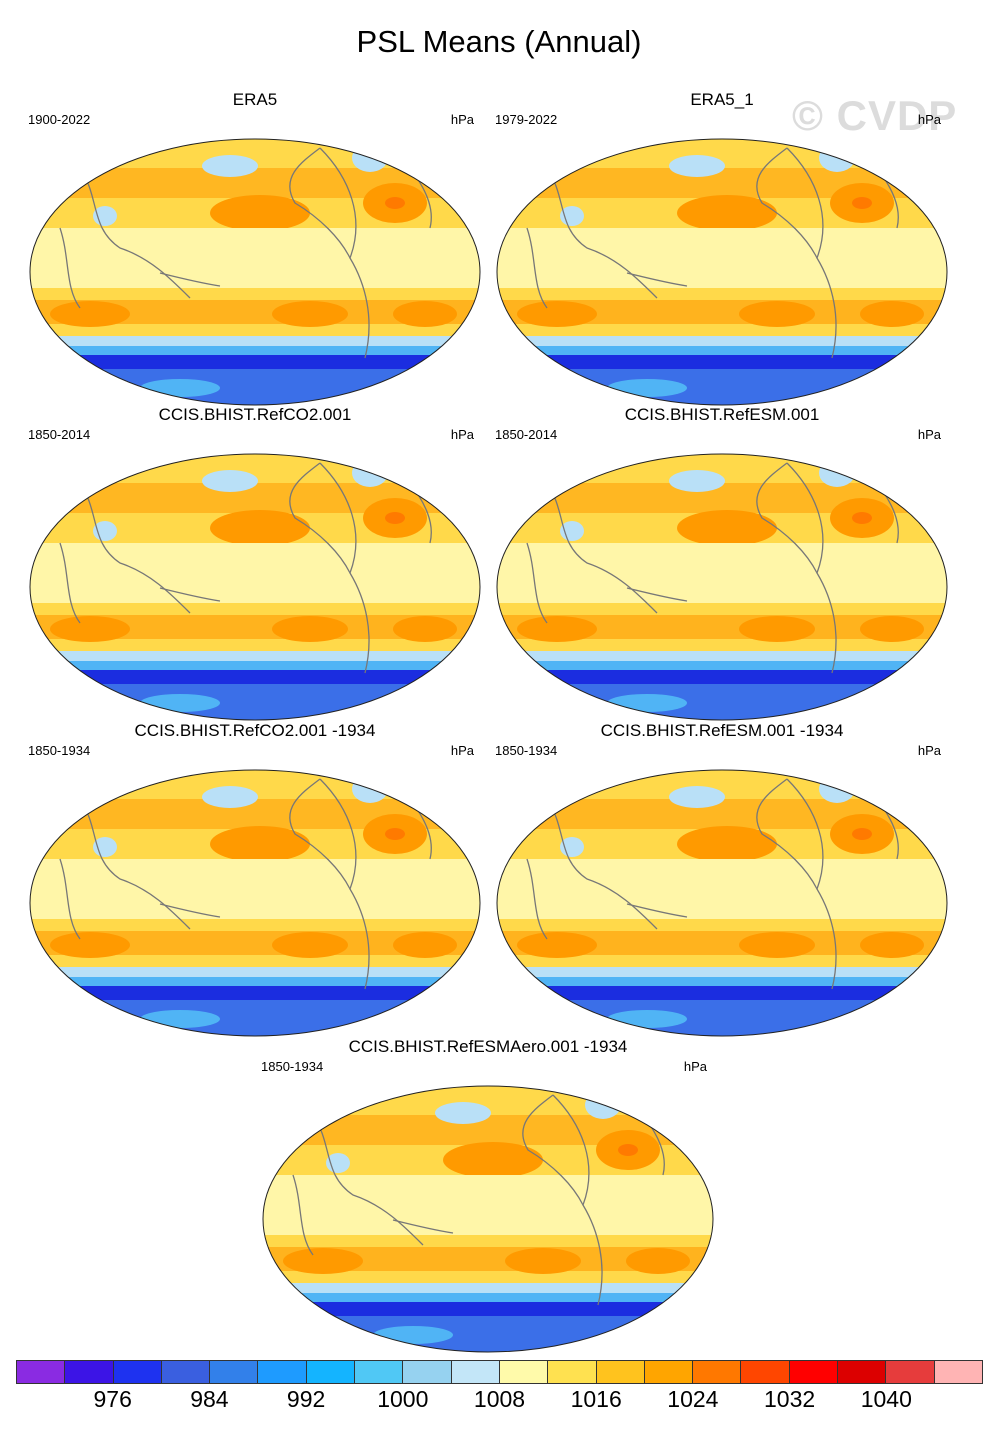 This screenshot has height=1441, width=998. I want to click on map-panel: ERA5 1900-2022 hPa, so click(255, 248).